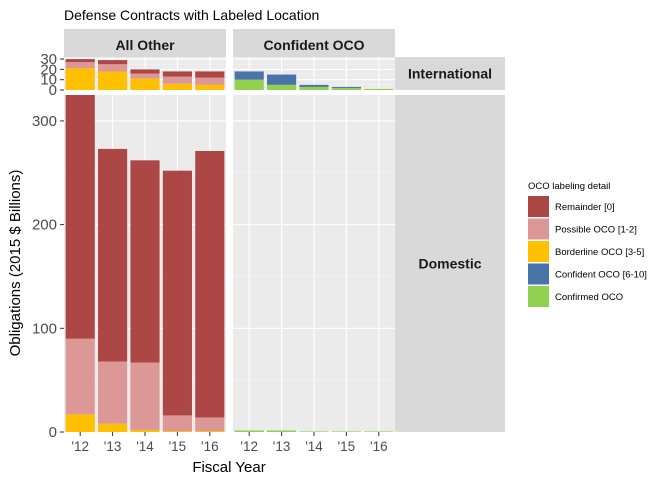  I want to click on legend-swatch-remainder, so click(538, 206).